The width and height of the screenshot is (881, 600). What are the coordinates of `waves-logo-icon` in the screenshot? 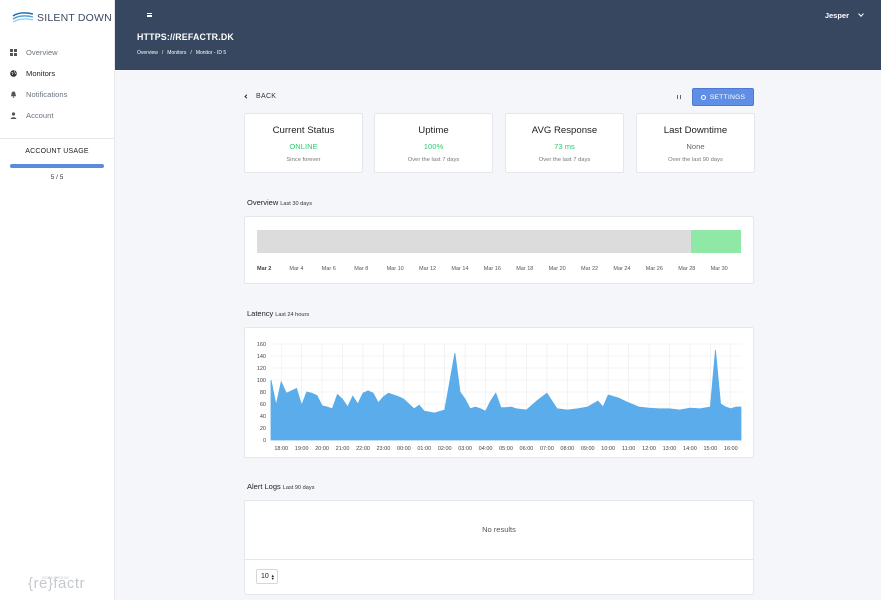 It's located at (23, 17).